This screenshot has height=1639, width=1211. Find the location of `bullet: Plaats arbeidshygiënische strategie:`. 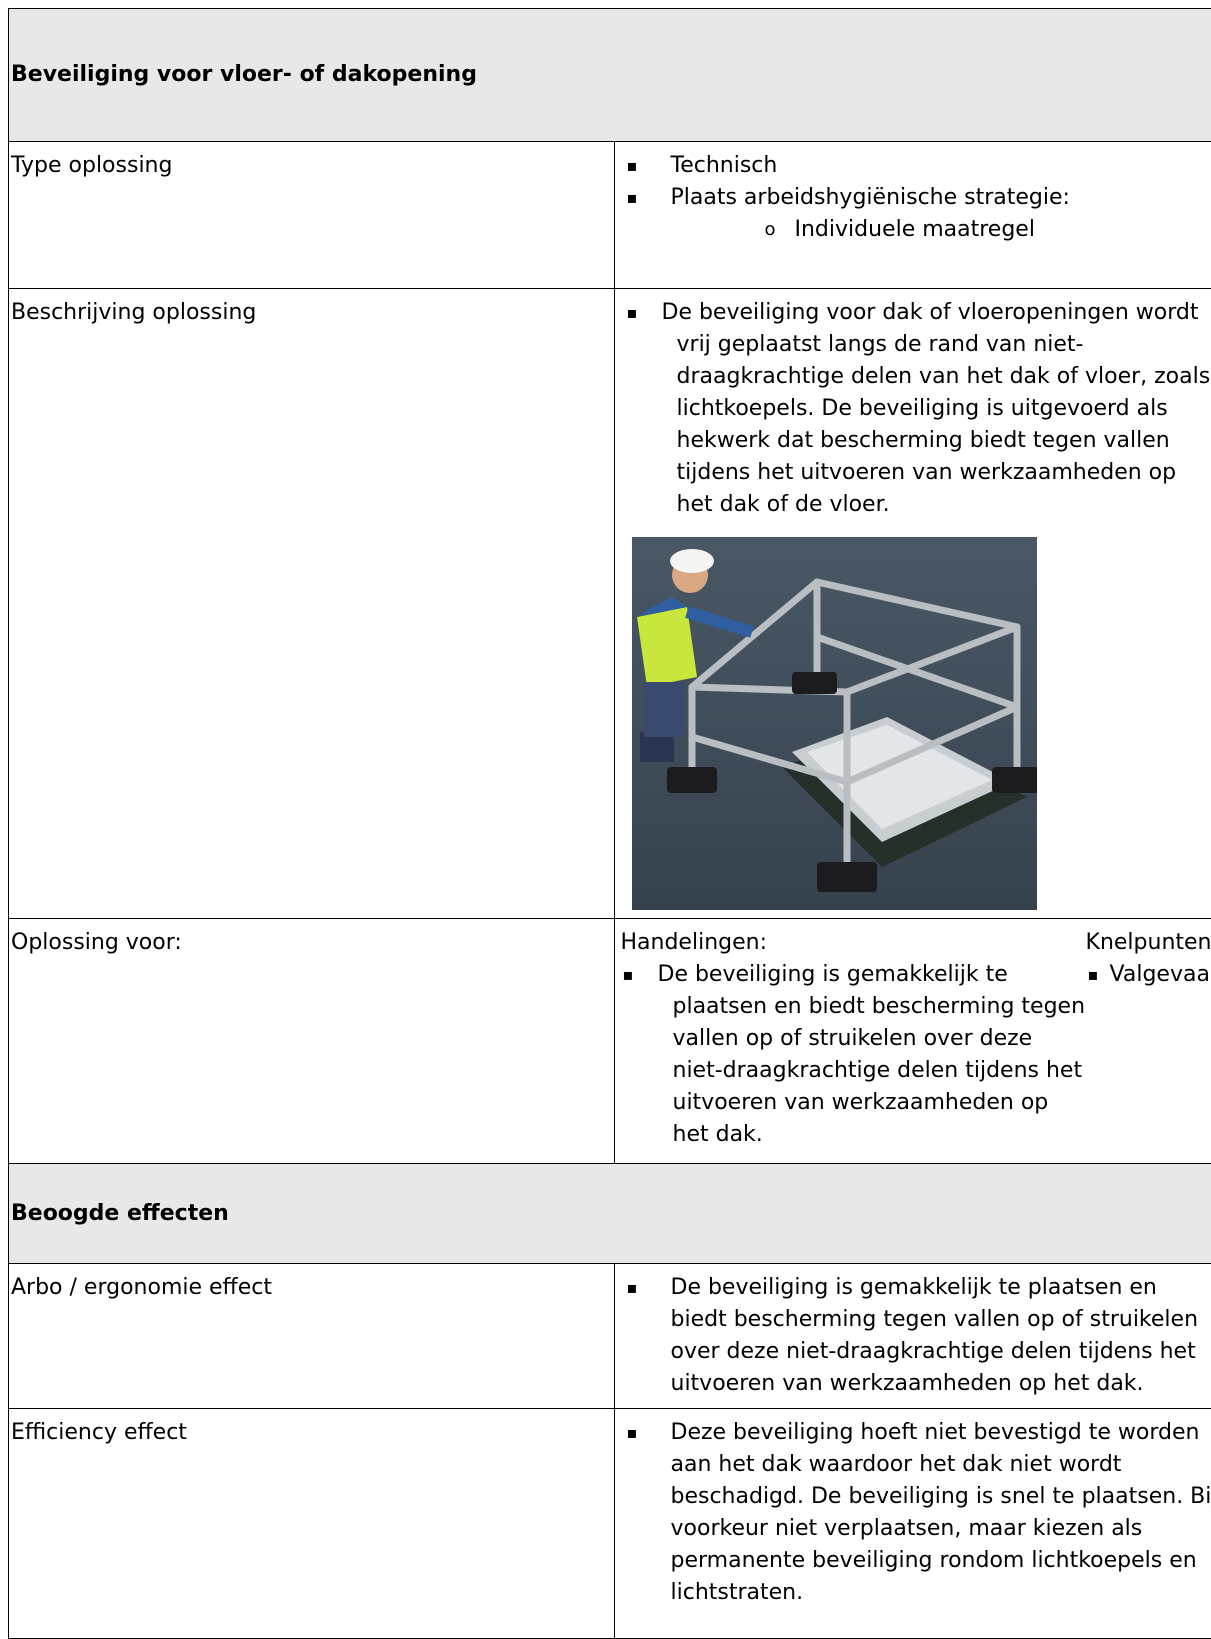

bullet: Plaats arbeidshygiënische strategie: is located at coordinates (918, 198).